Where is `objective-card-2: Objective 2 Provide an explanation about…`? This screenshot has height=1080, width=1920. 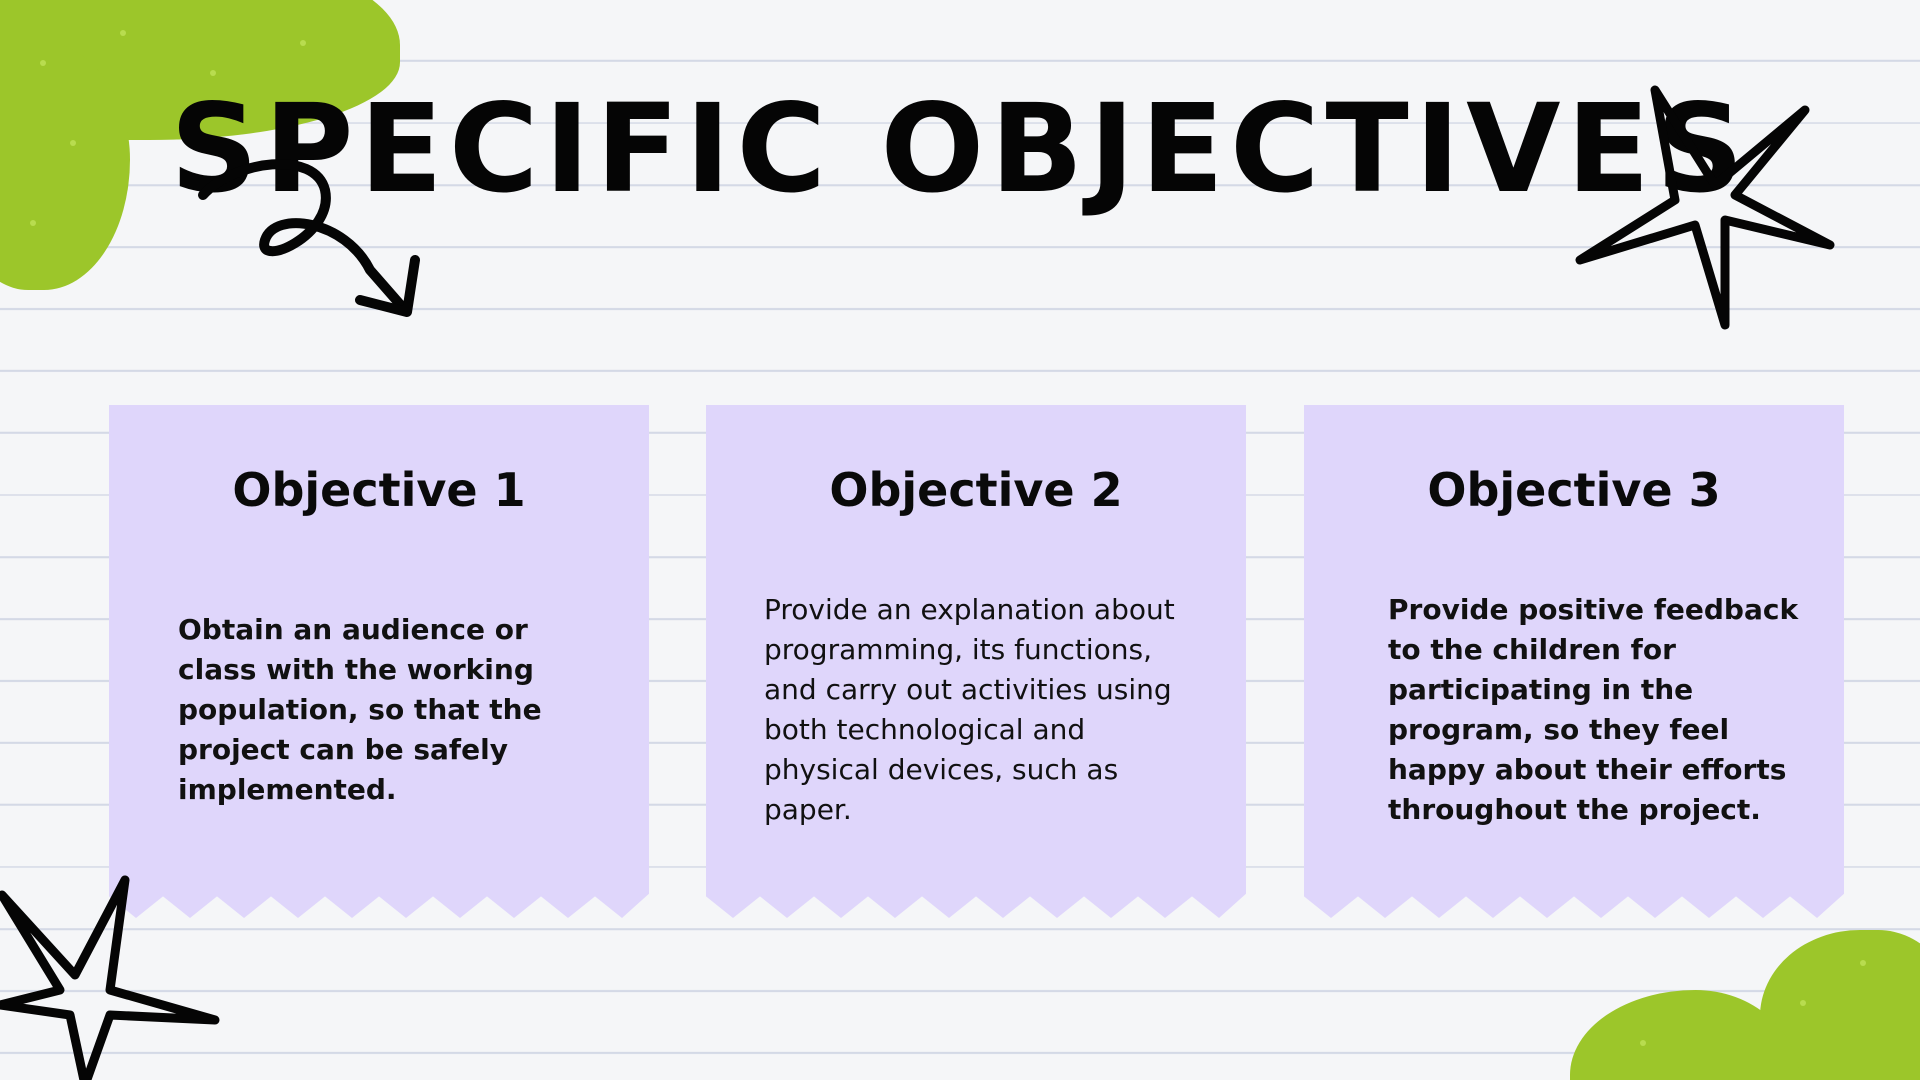
objective-card-2: Objective 2 Provide an explanation about… is located at coordinates (976, 661).